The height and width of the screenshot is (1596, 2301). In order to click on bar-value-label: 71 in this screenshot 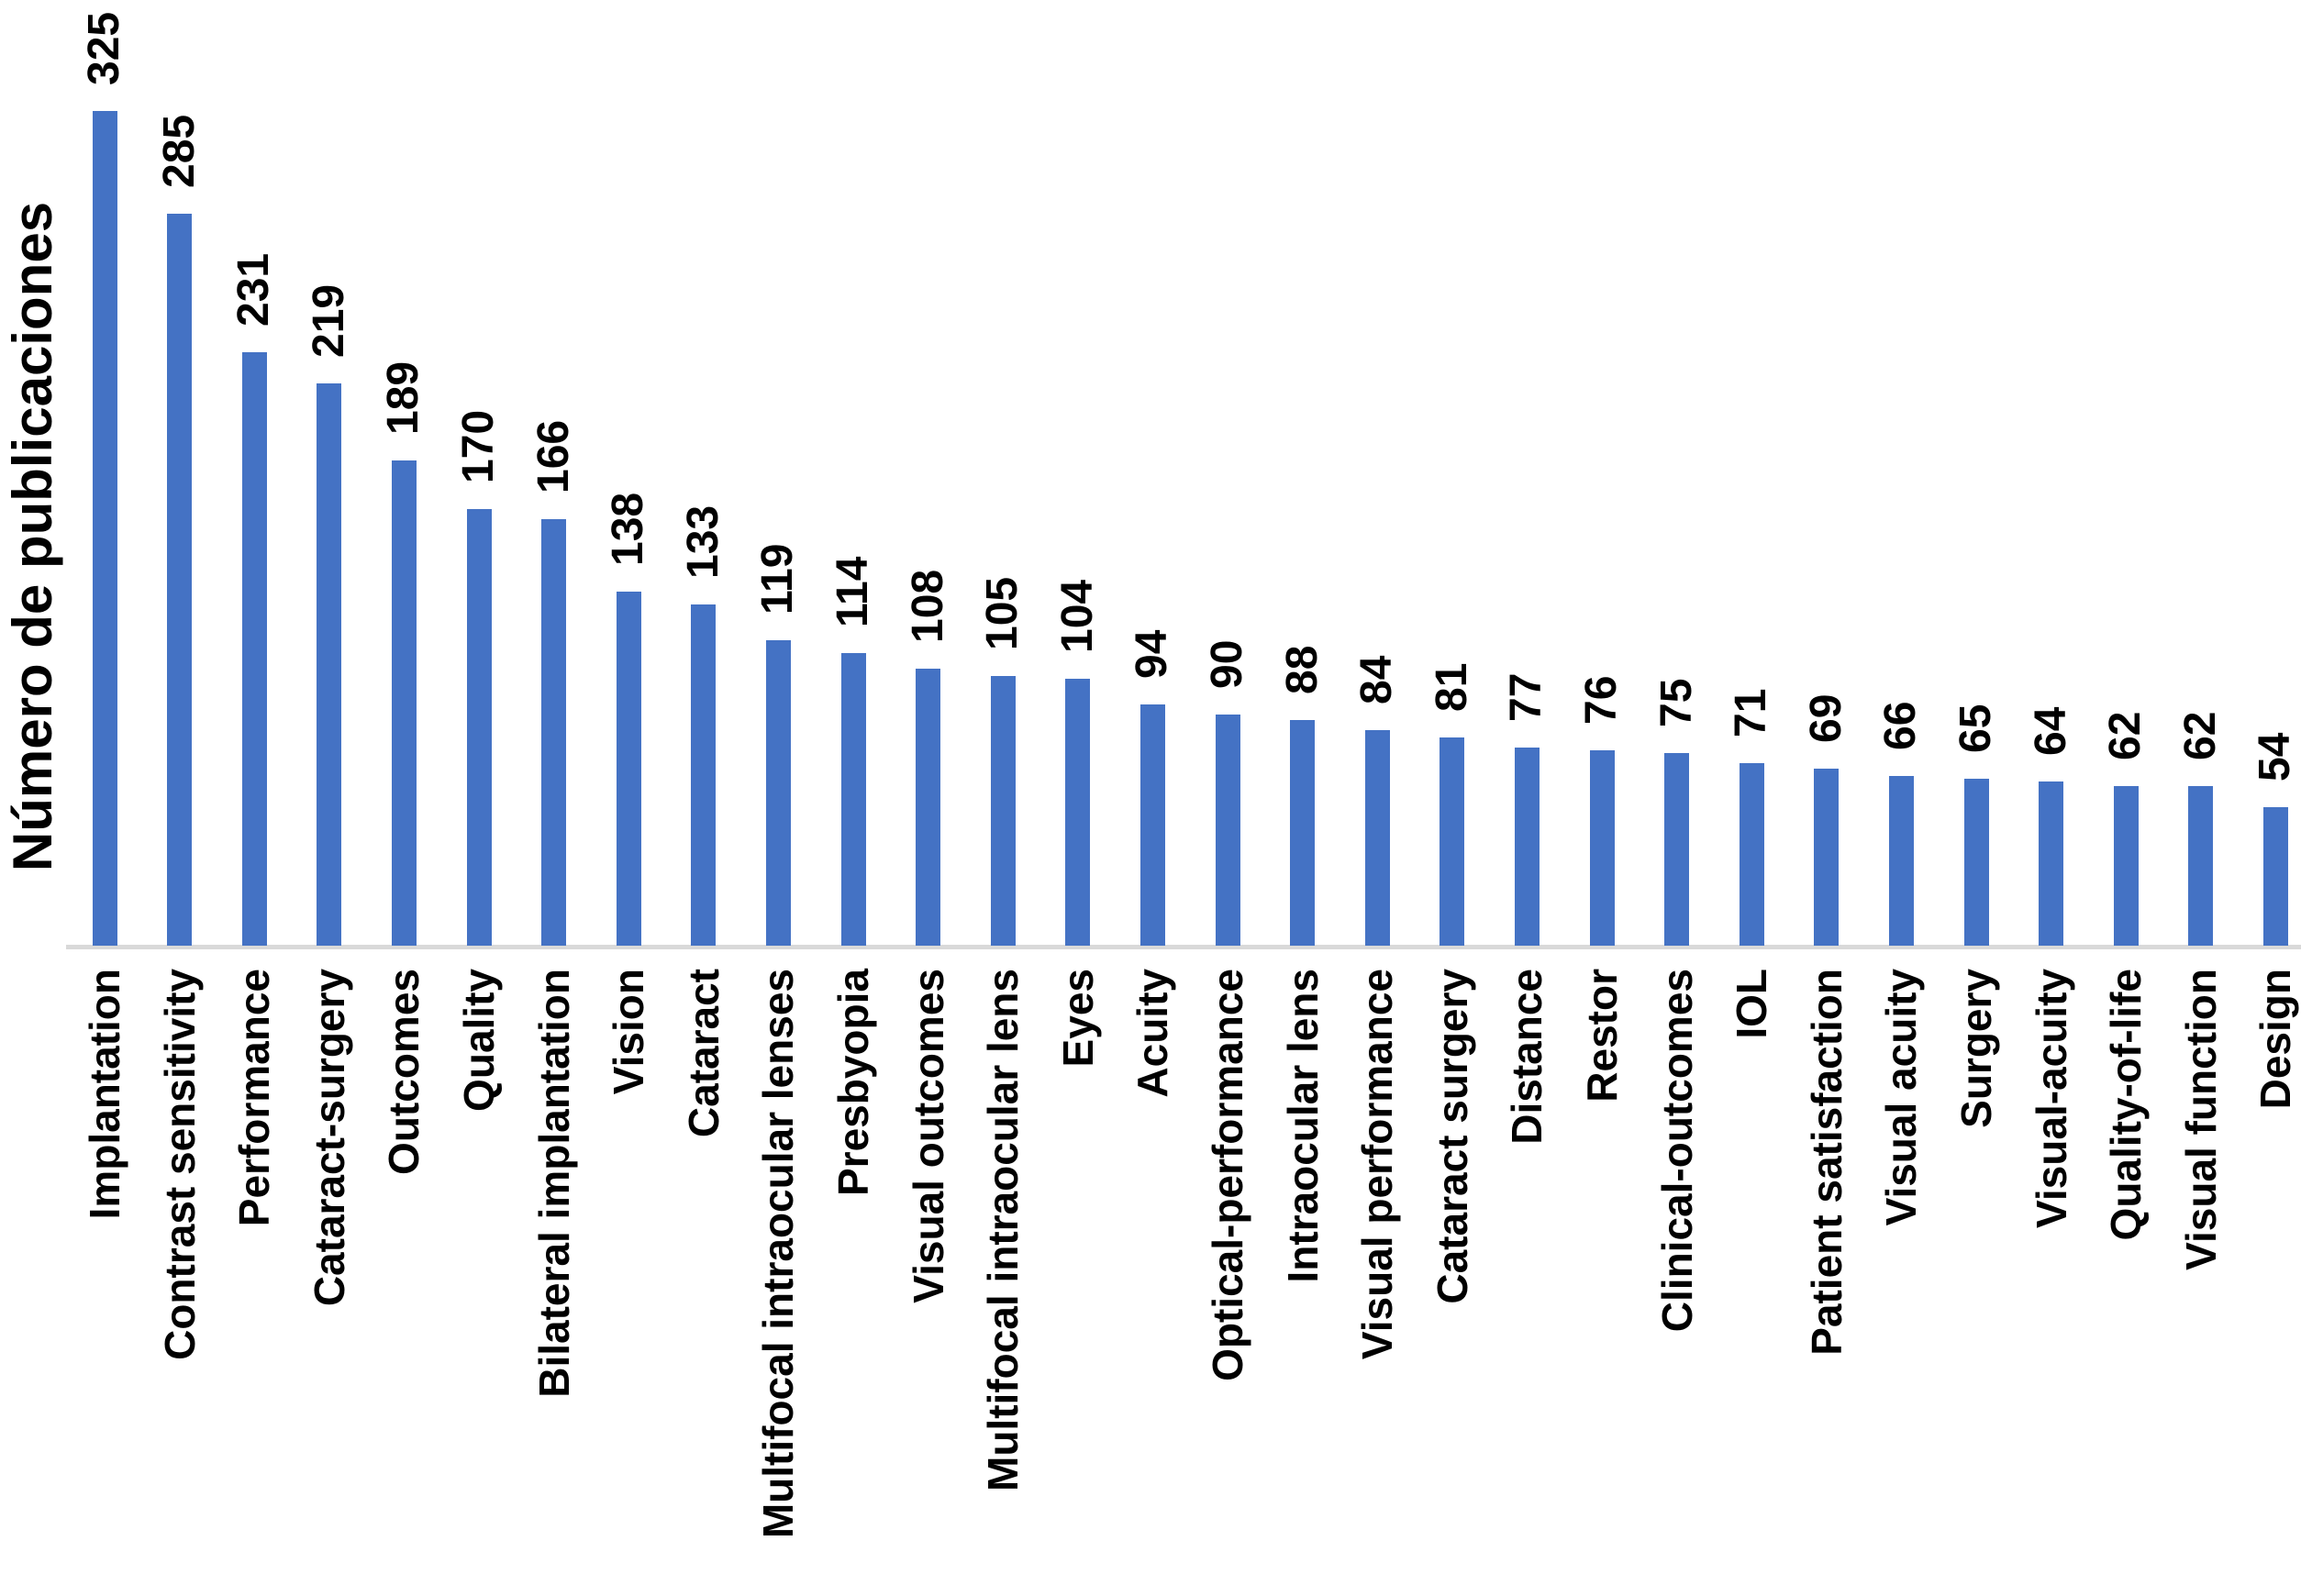, I will do `click(1752, 713)`.